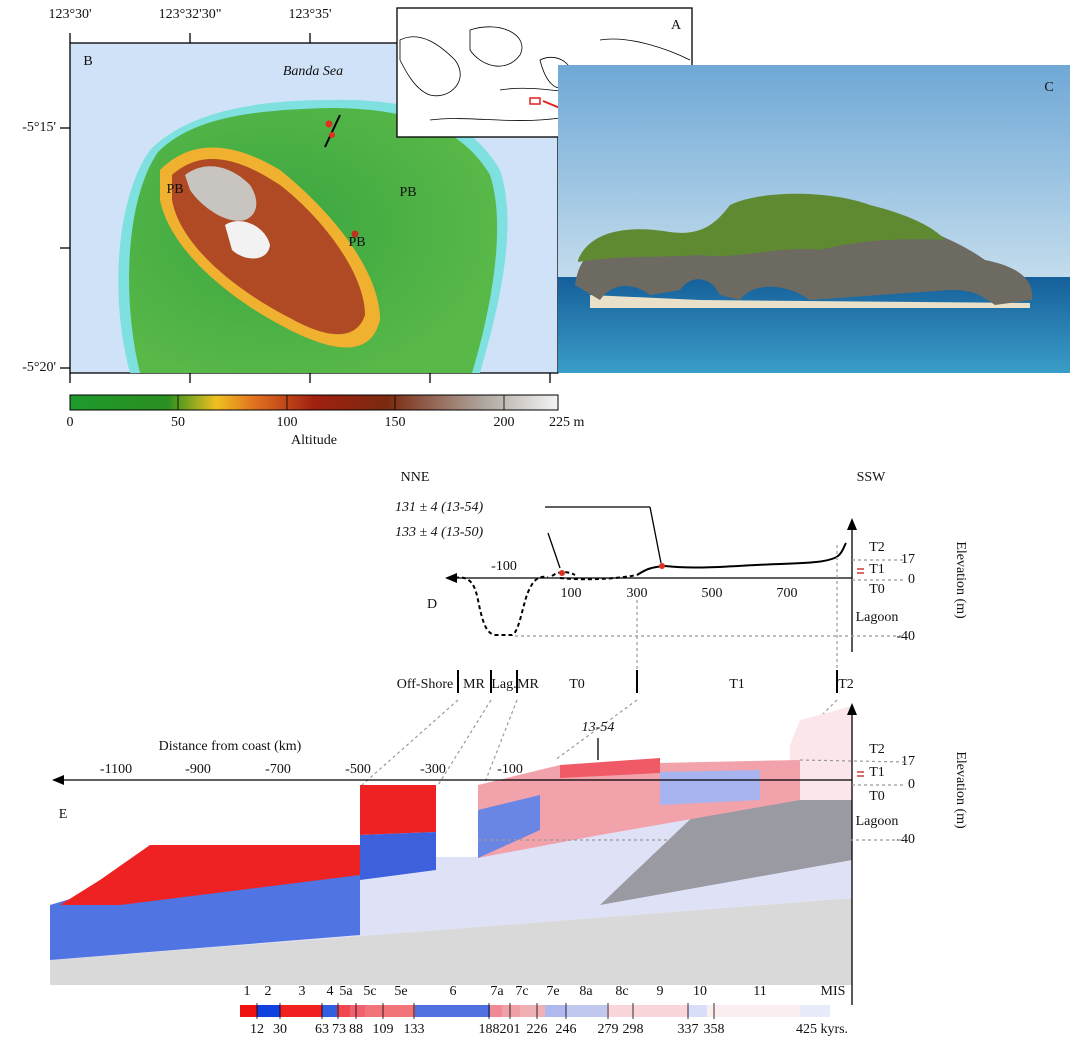 This screenshot has width=1073, height=1038. I want to click on age-label: 188, so click(489, 1029).